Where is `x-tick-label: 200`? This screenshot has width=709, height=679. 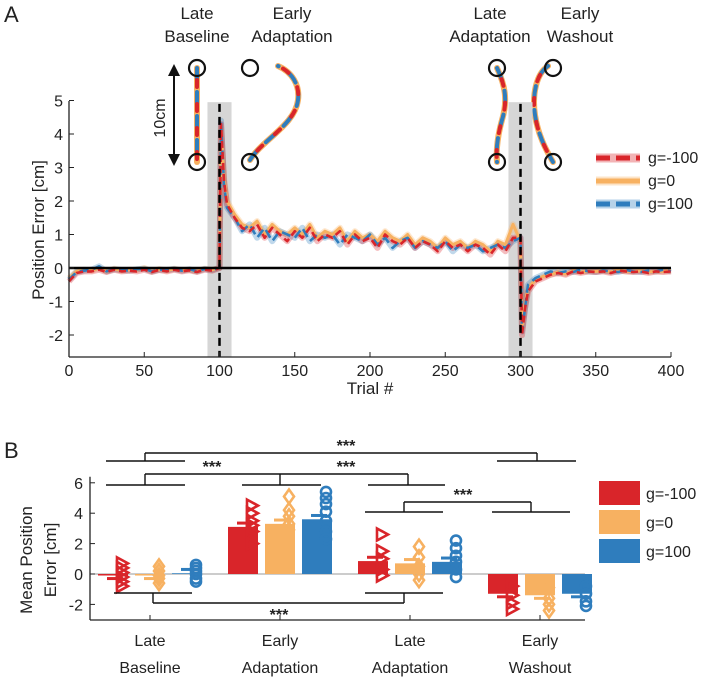 x-tick-label: 200 is located at coordinates (370, 371).